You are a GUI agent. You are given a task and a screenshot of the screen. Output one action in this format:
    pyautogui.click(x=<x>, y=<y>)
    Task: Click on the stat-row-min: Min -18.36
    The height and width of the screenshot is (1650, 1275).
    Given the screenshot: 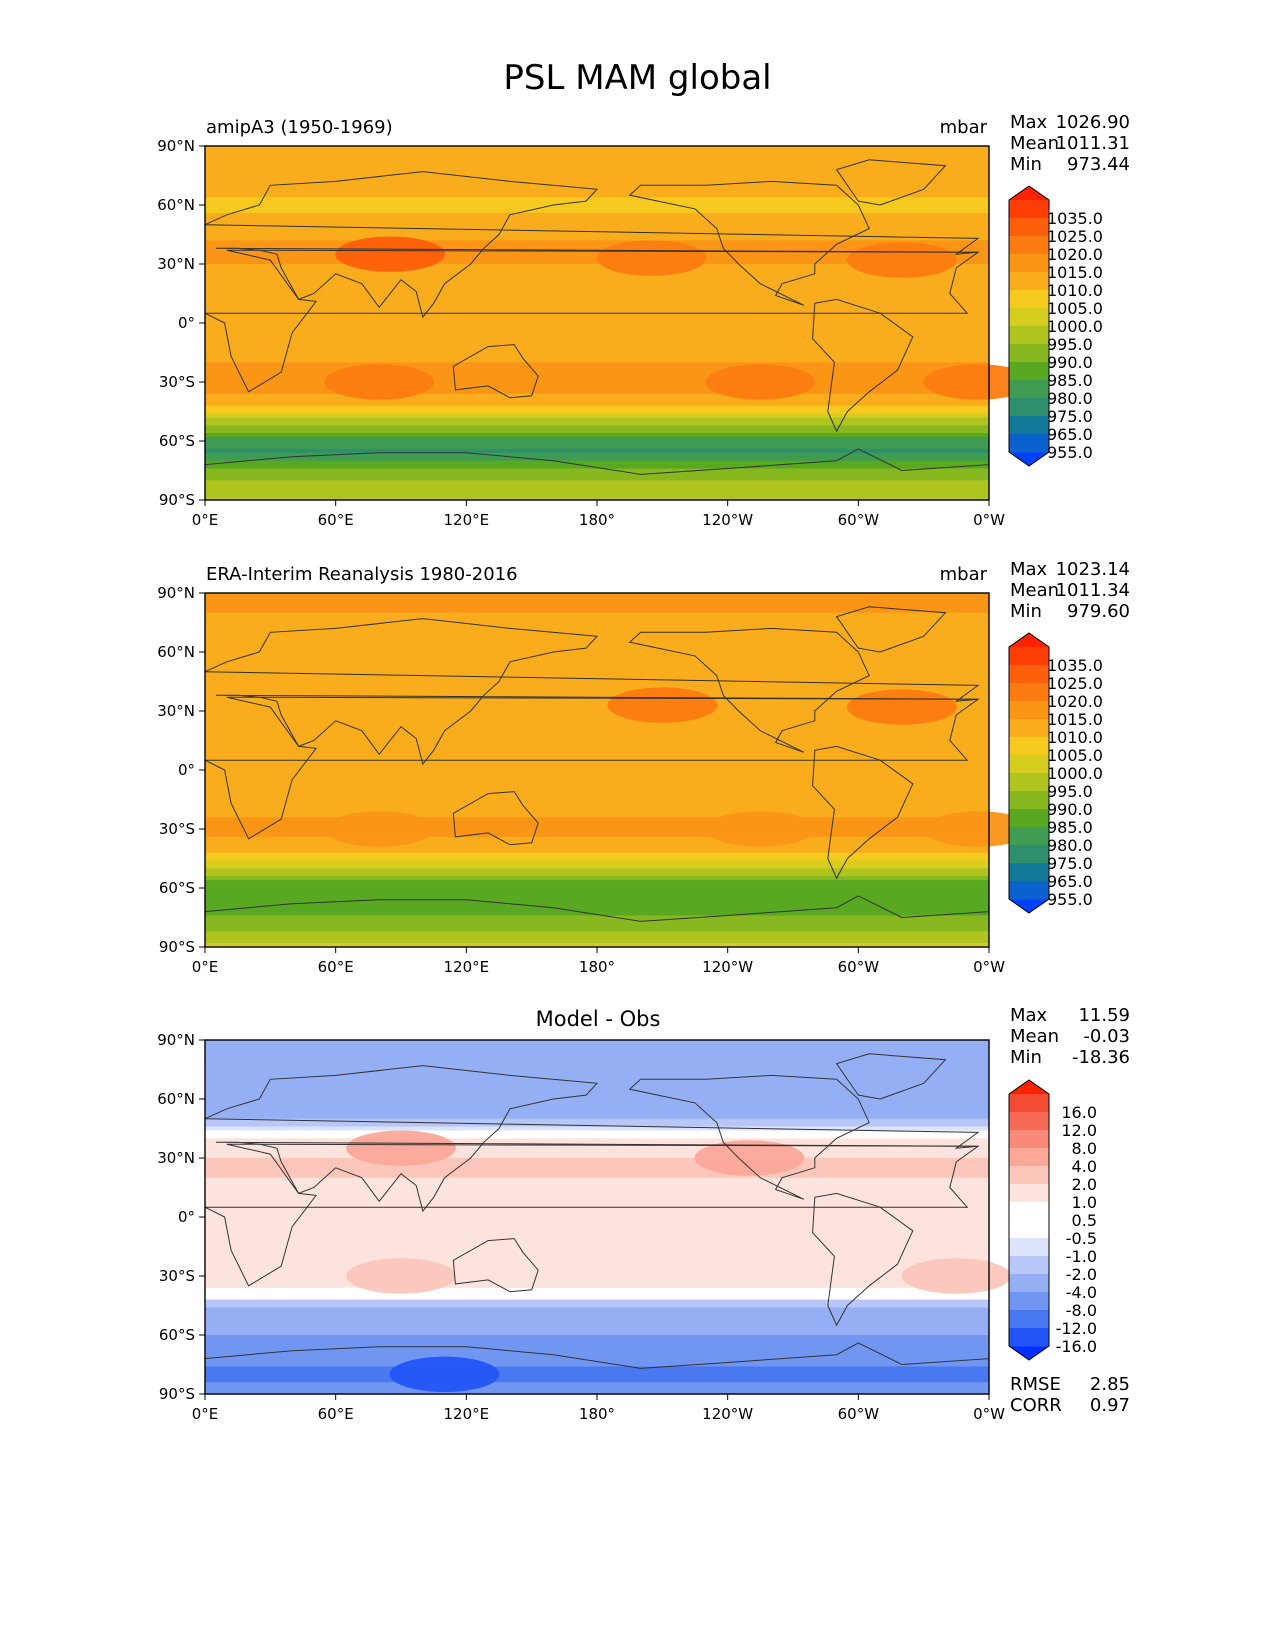 What is the action you would take?
    pyautogui.click(x=1070, y=1058)
    